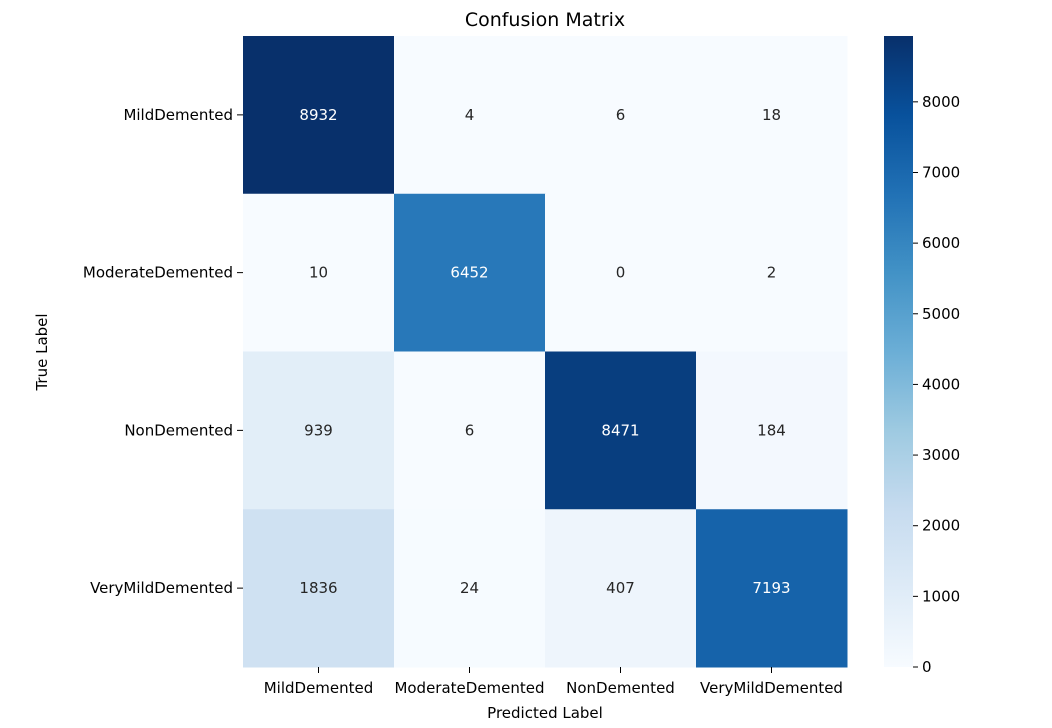  I want to click on cell-value-label: 2, so click(772, 273).